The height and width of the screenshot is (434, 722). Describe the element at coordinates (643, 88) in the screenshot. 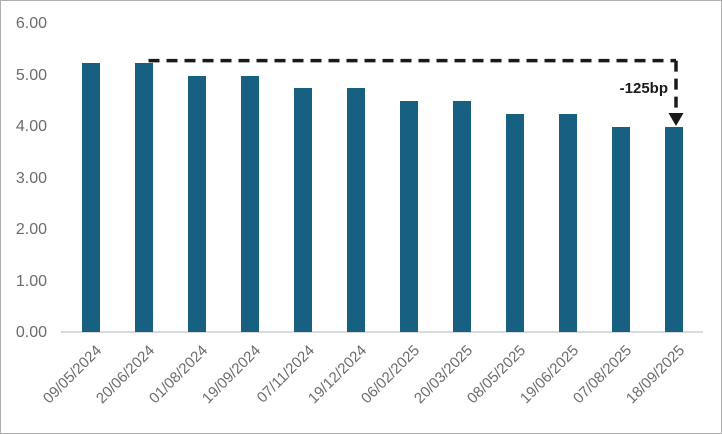

I see `annotation-label: -125bp` at that location.